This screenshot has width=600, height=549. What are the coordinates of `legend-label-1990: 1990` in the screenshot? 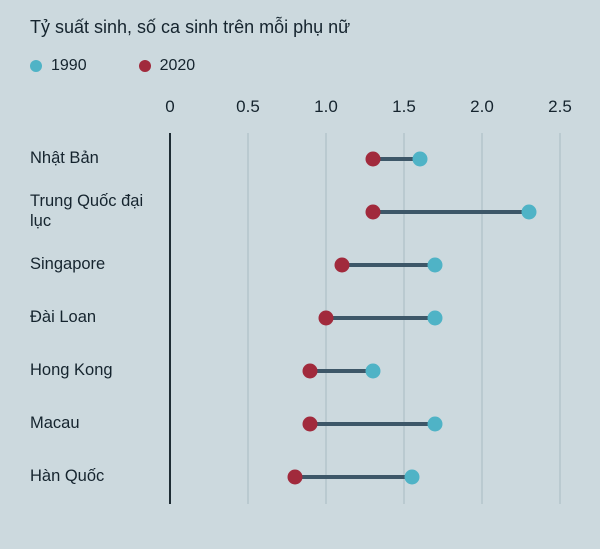 It's located at (69, 65).